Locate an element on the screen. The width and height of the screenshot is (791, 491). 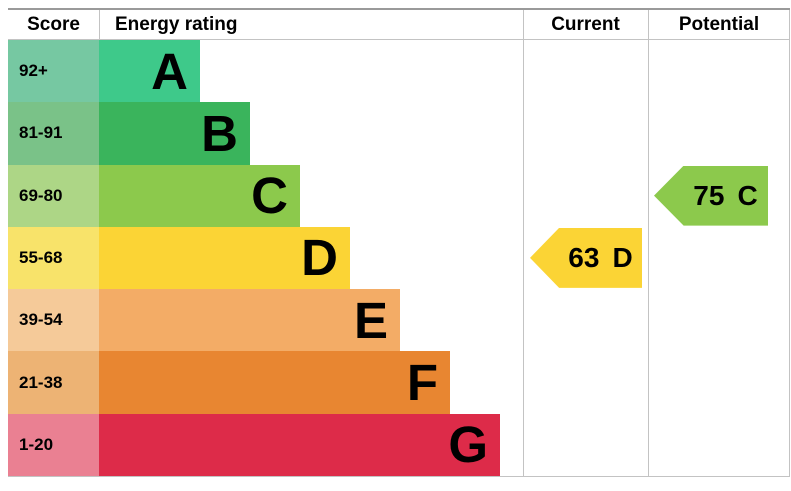
score-range-label: 55-68 is located at coordinates (41, 257).